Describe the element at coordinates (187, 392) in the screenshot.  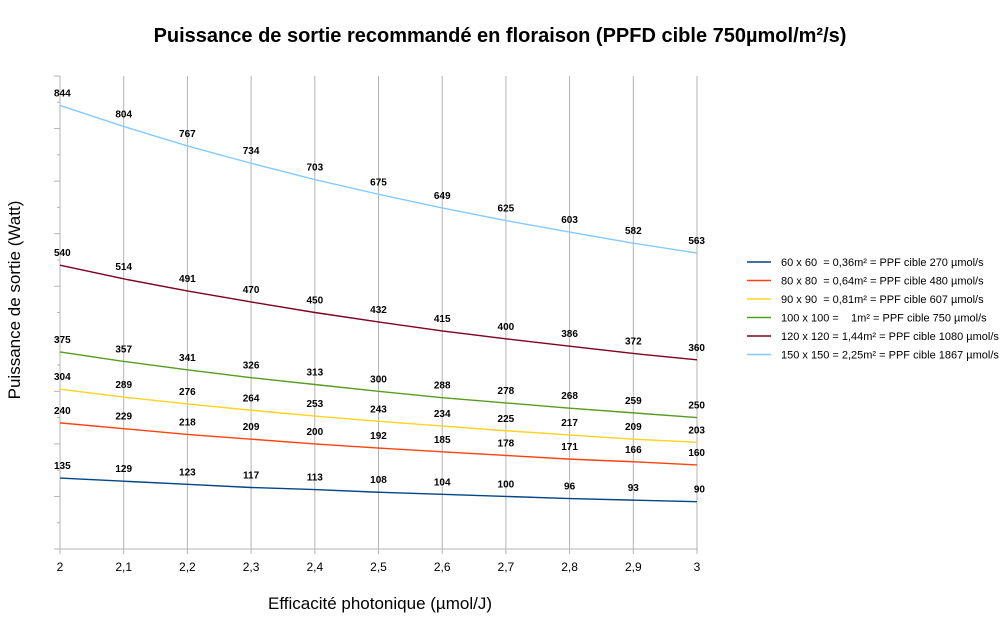
I see `data-label: 276` at that location.